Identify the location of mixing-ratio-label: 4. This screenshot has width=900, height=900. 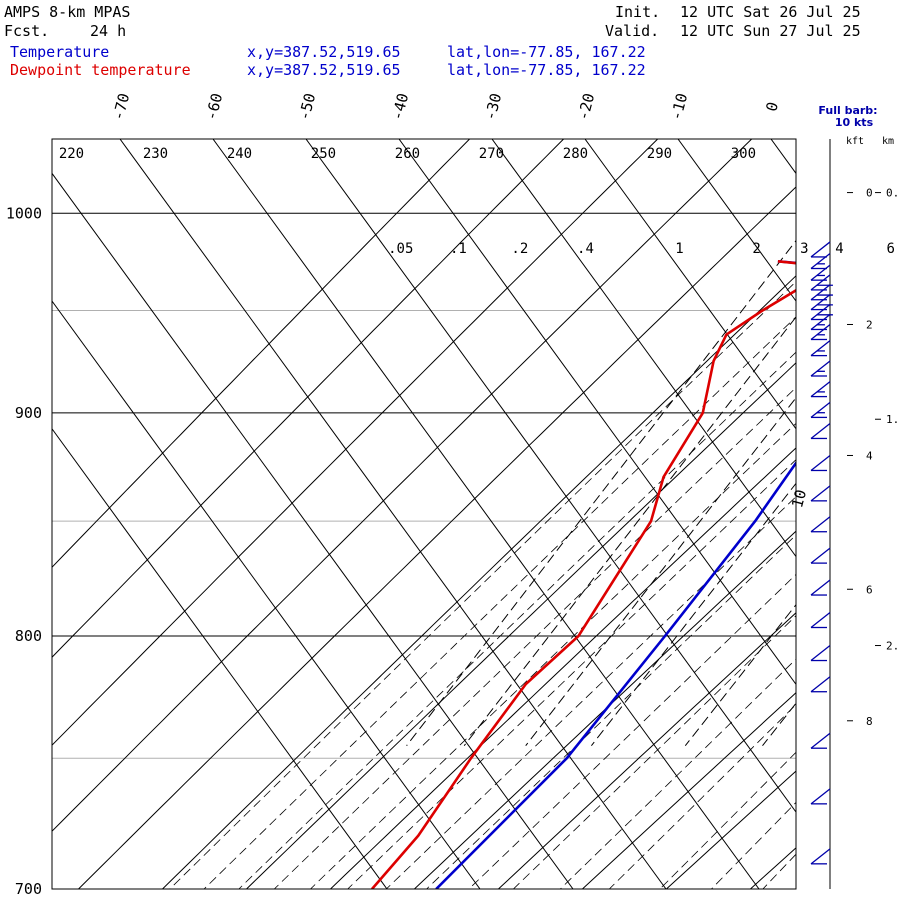
(839, 249).